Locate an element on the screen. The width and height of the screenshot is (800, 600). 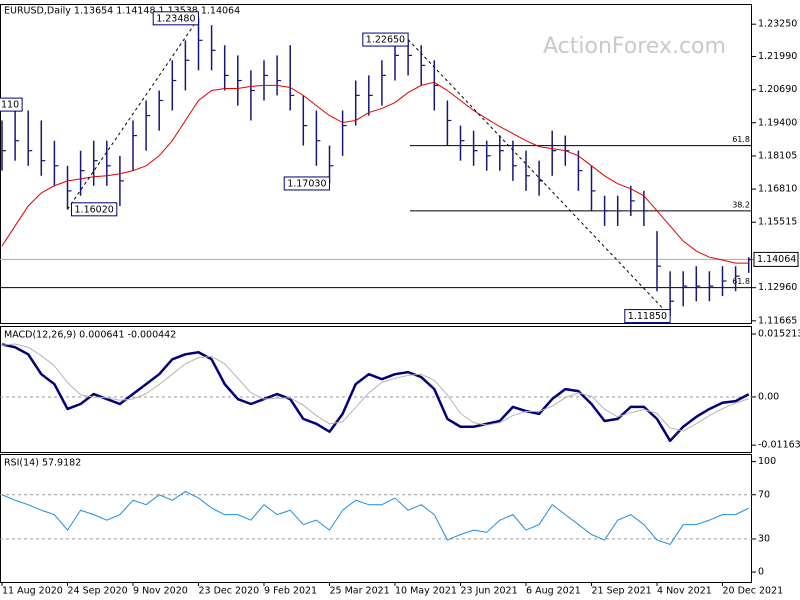
x-tick-label: 24 Sep 2020 is located at coordinates (98, 591).